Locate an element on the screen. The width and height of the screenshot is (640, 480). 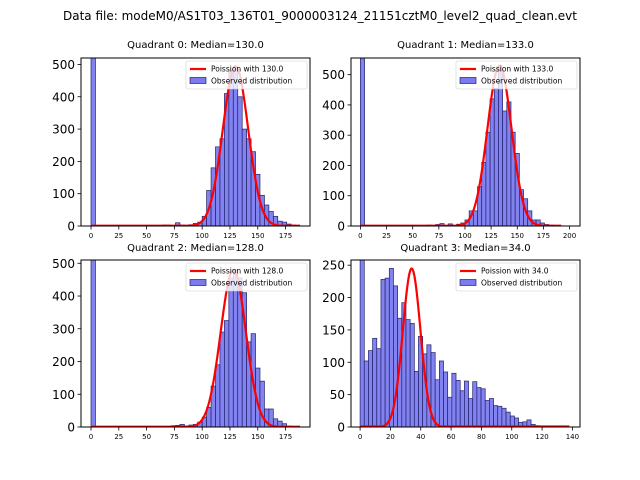
x-tick-label: 75 is located at coordinates (174, 437).